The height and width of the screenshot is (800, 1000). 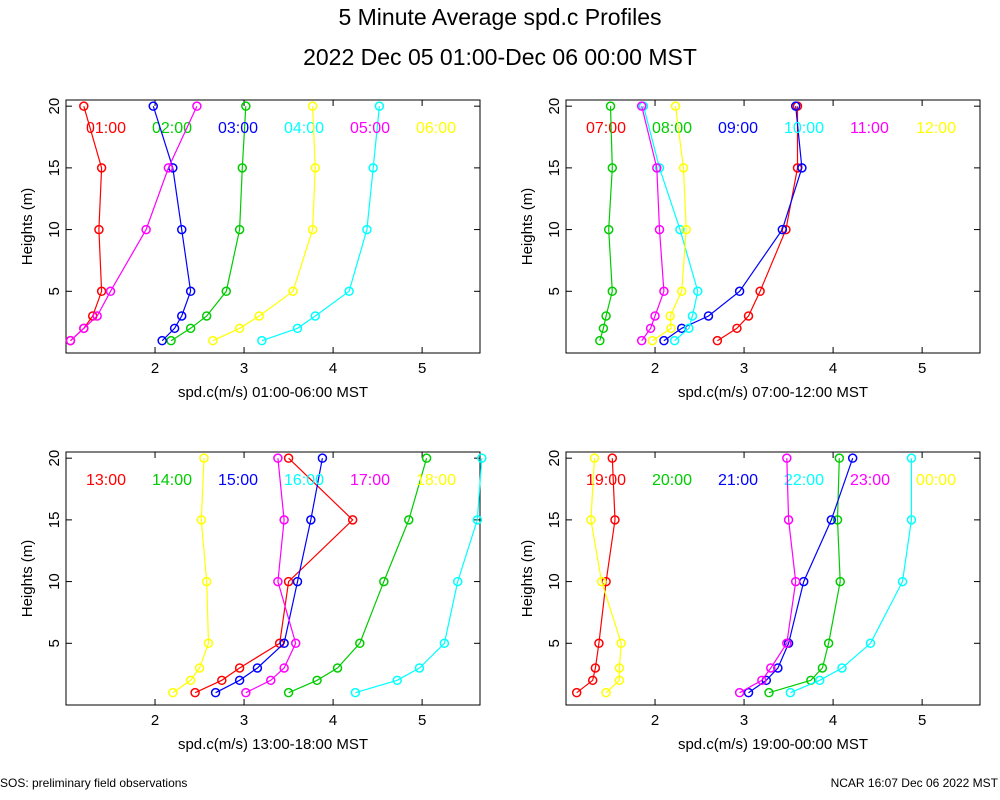 What do you see at coordinates (238, 480) in the screenshot?
I see `legend-label: 15:00` at bounding box center [238, 480].